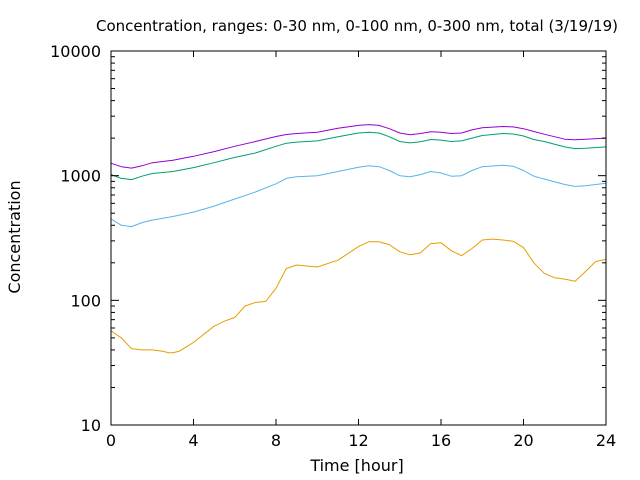 The image size is (640, 480). What do you see at coordinates (606, 440) in the screenshot?
I see `x-tick-label: 24` at bounding box center [606, 440].